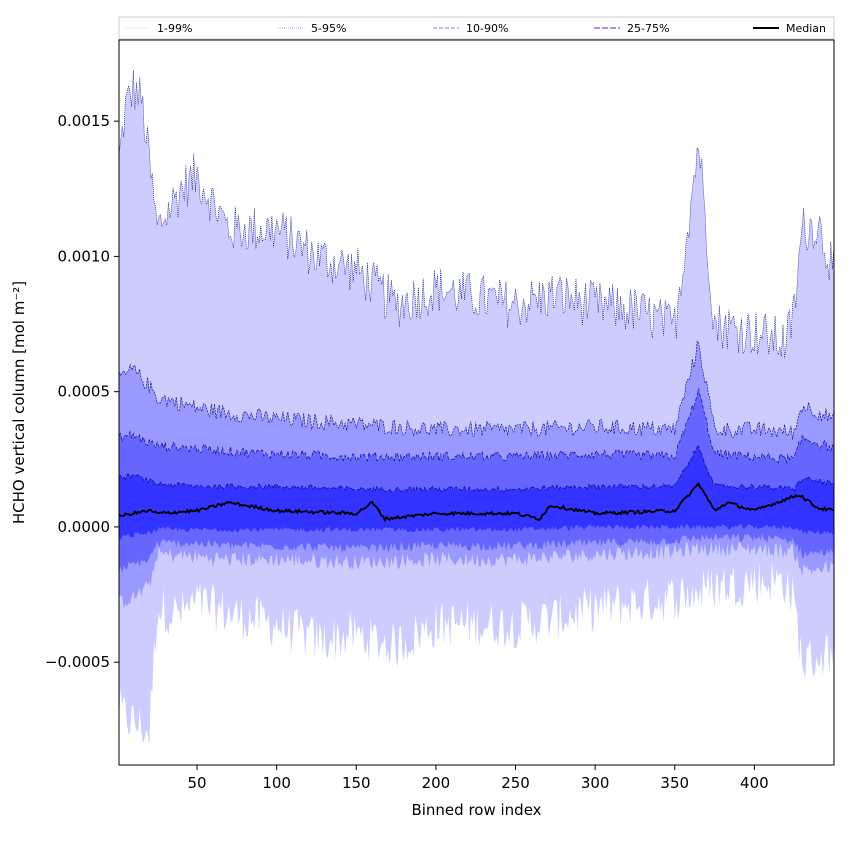  What do you see at coordinates (648, 28) in the screenshot?
I see `legend-label: 25-75%` at bounding box center [648, 28].